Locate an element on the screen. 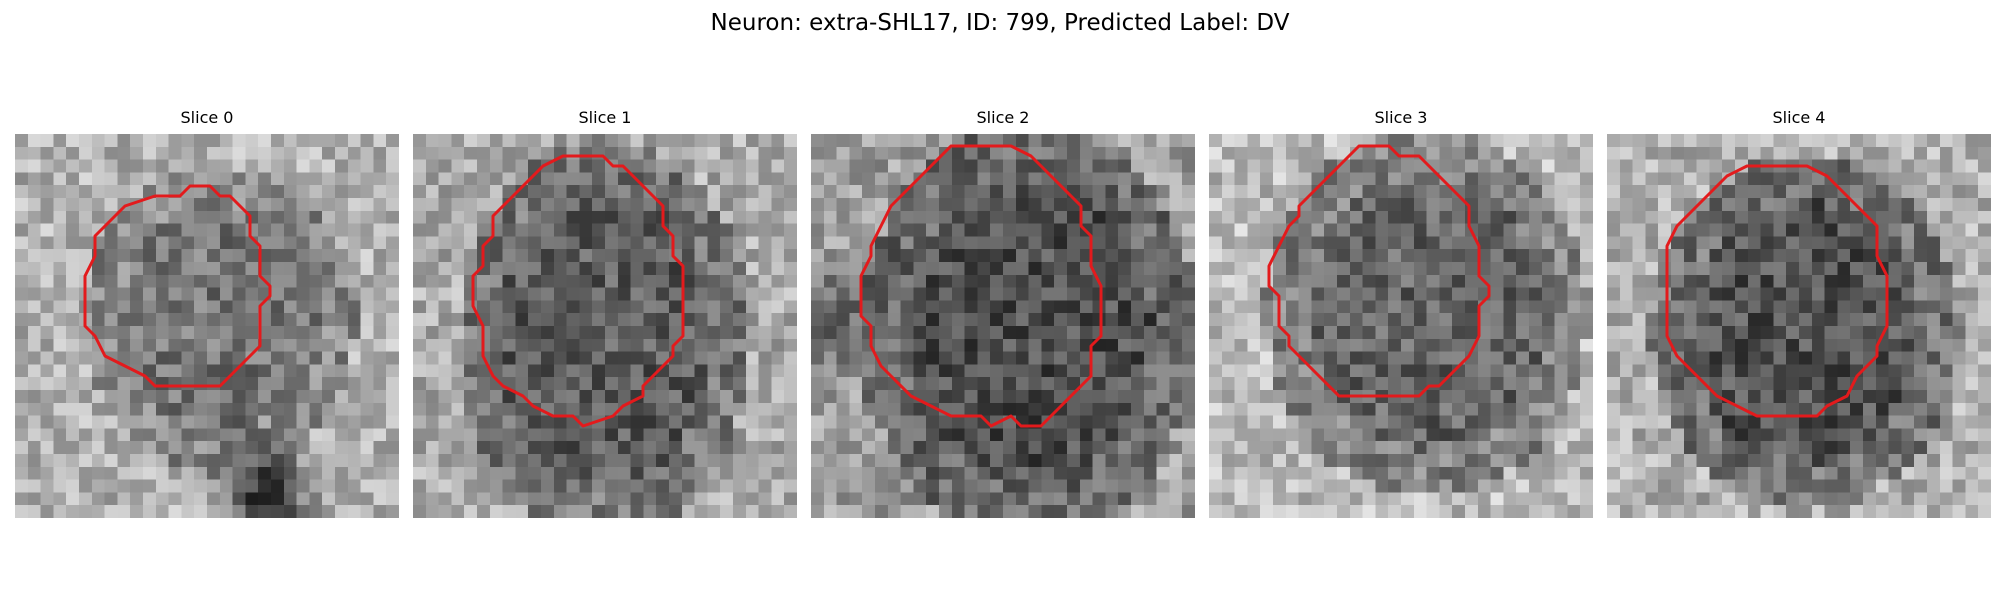 This screenshot has width=2000, height=600. slice-title: Slice 4 is located at coordinates (1799, 117).